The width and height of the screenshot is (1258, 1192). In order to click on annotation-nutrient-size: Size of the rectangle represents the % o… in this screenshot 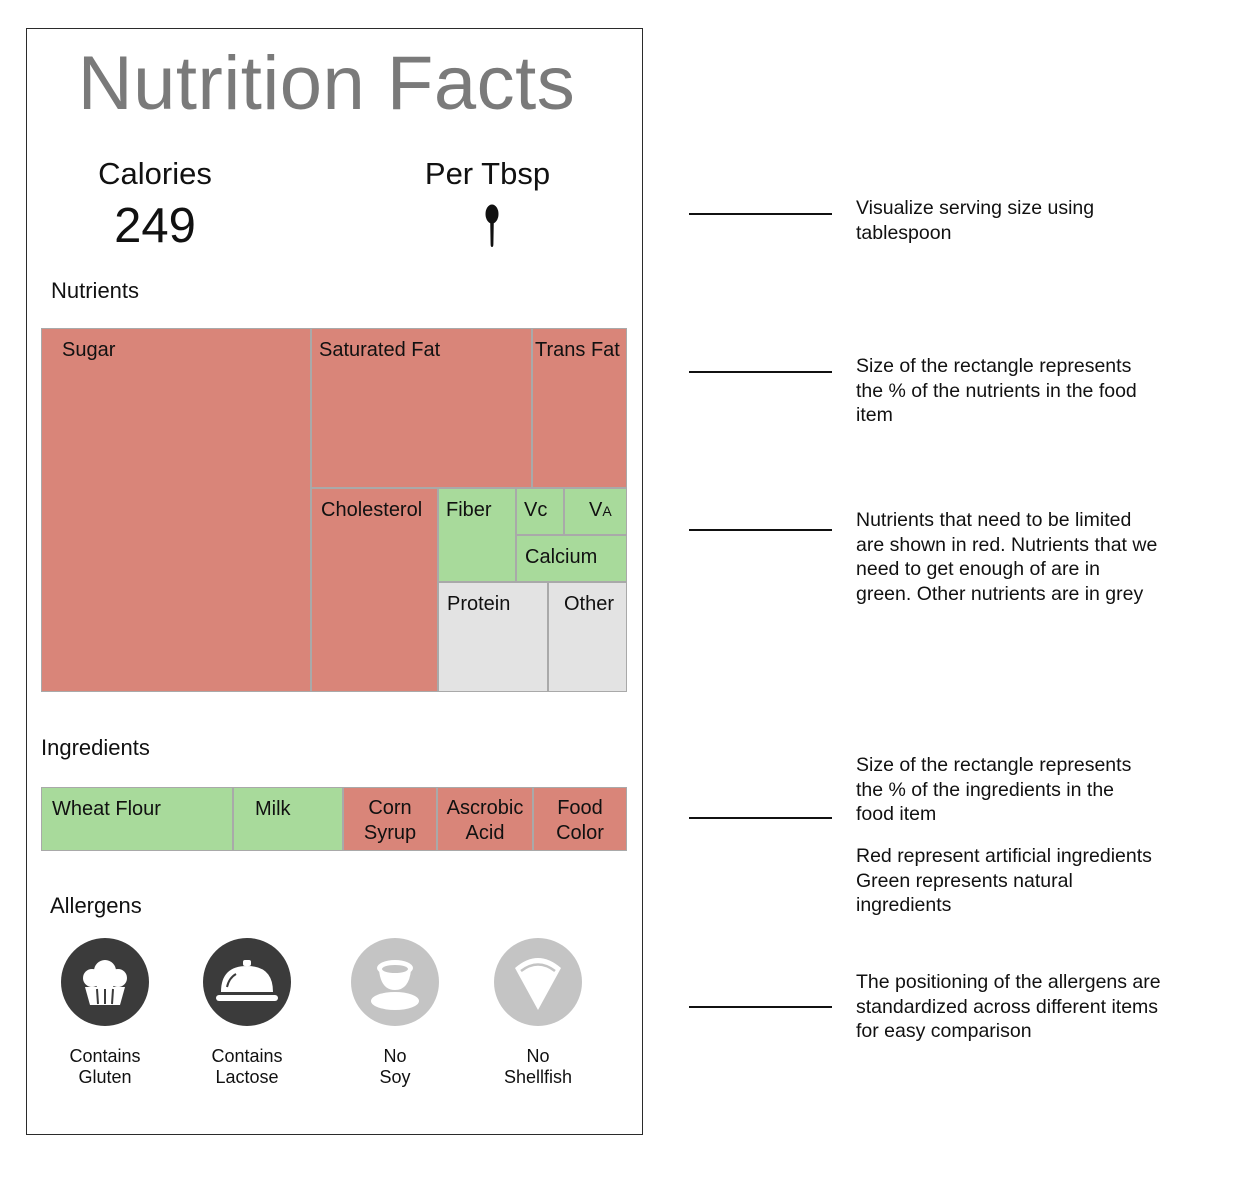, I will do `click(1028, 391)`.